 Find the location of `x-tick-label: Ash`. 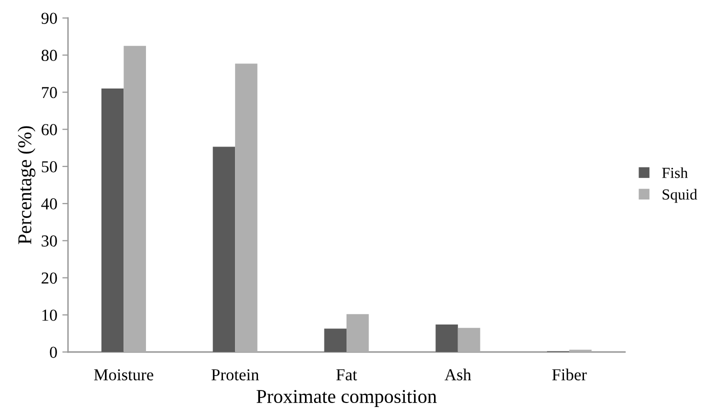

x-tick-label: Ash is located at coordinates (458, 374).